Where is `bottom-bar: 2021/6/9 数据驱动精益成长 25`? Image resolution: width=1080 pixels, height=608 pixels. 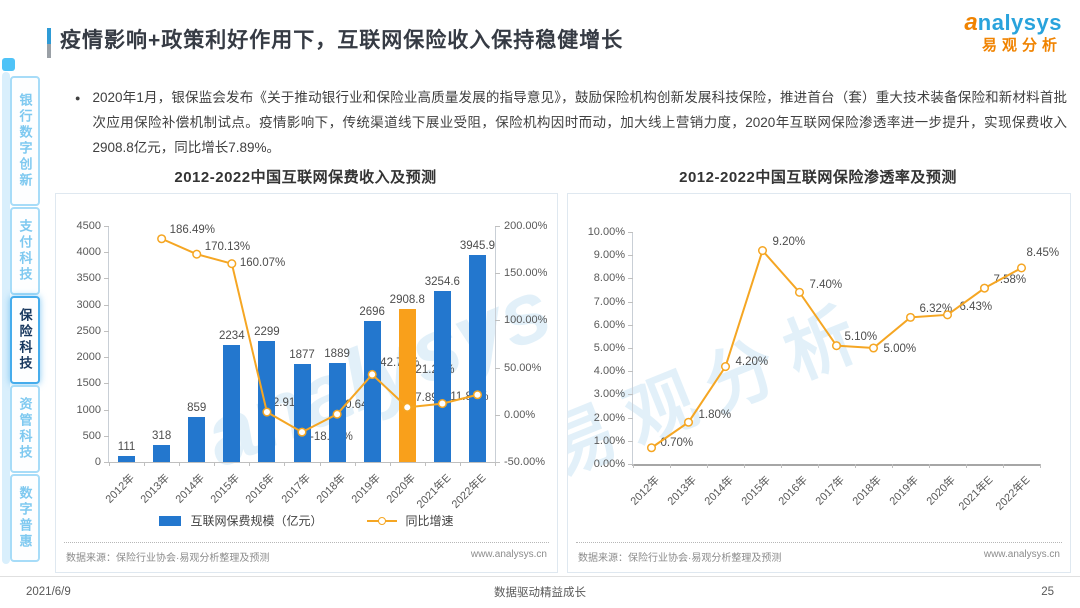
bottom-bar: 2021/6/9 数据驱动精益成长 25 is located at coordinates (540, 591).